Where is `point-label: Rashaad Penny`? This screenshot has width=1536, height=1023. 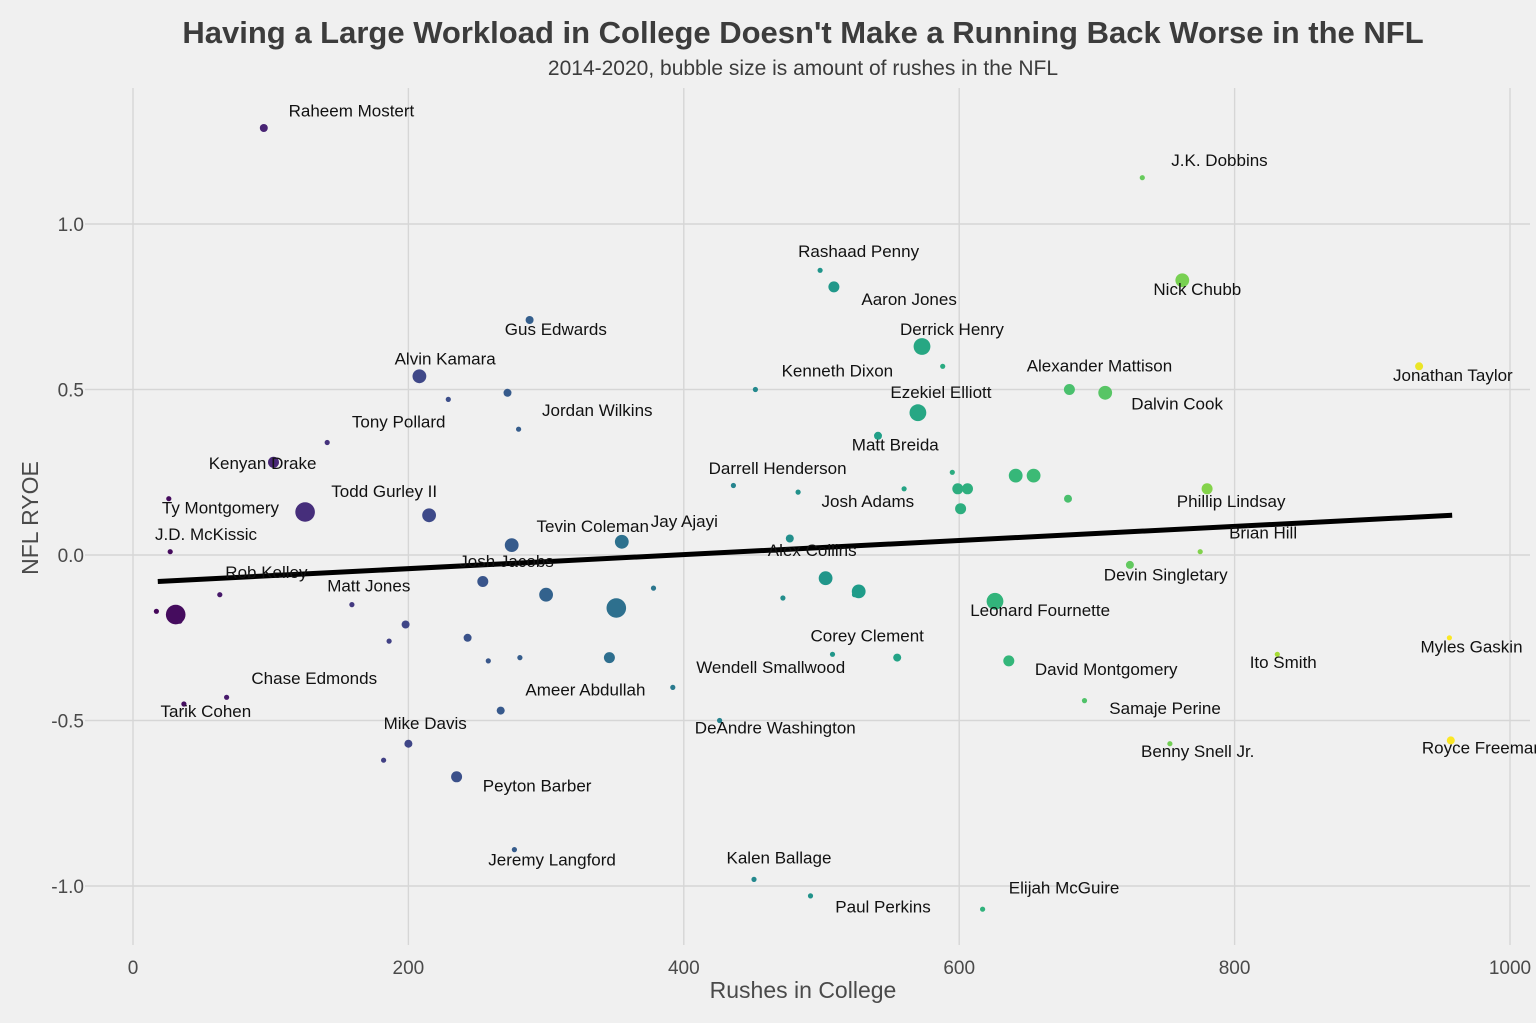
point-label: Rashaad Penny is located at coordinates (858, 251).